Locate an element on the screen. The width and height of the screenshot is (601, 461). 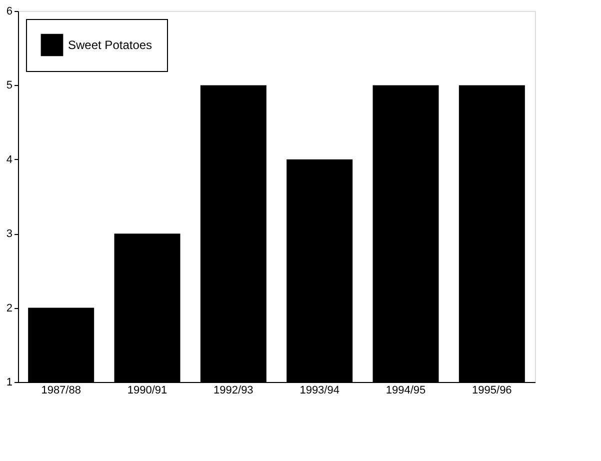
x-tick-label: 1993/94 is located at coordinates (320, 390).